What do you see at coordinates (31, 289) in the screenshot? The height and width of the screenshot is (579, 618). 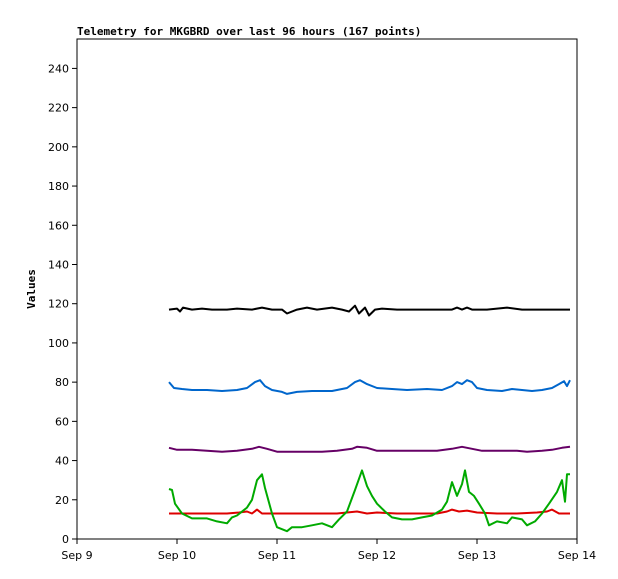 I see `y-axis-label: Values` at bounding box center [31, 289].